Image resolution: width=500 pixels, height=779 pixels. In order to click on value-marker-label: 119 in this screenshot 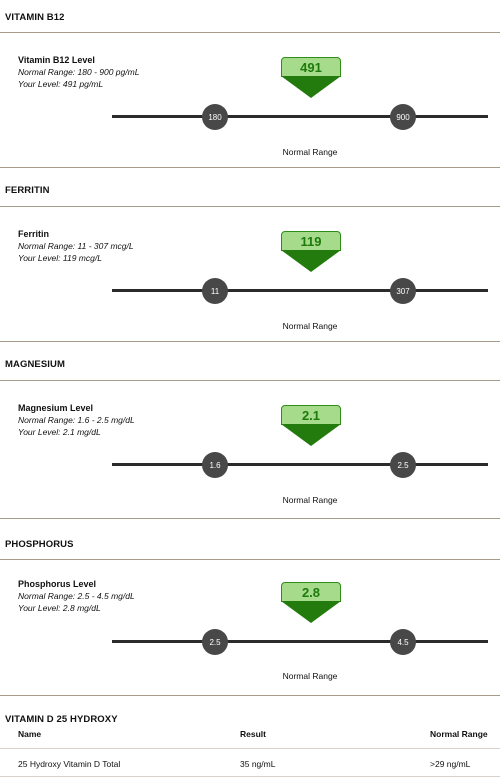, I will do `click(311, 241)`.